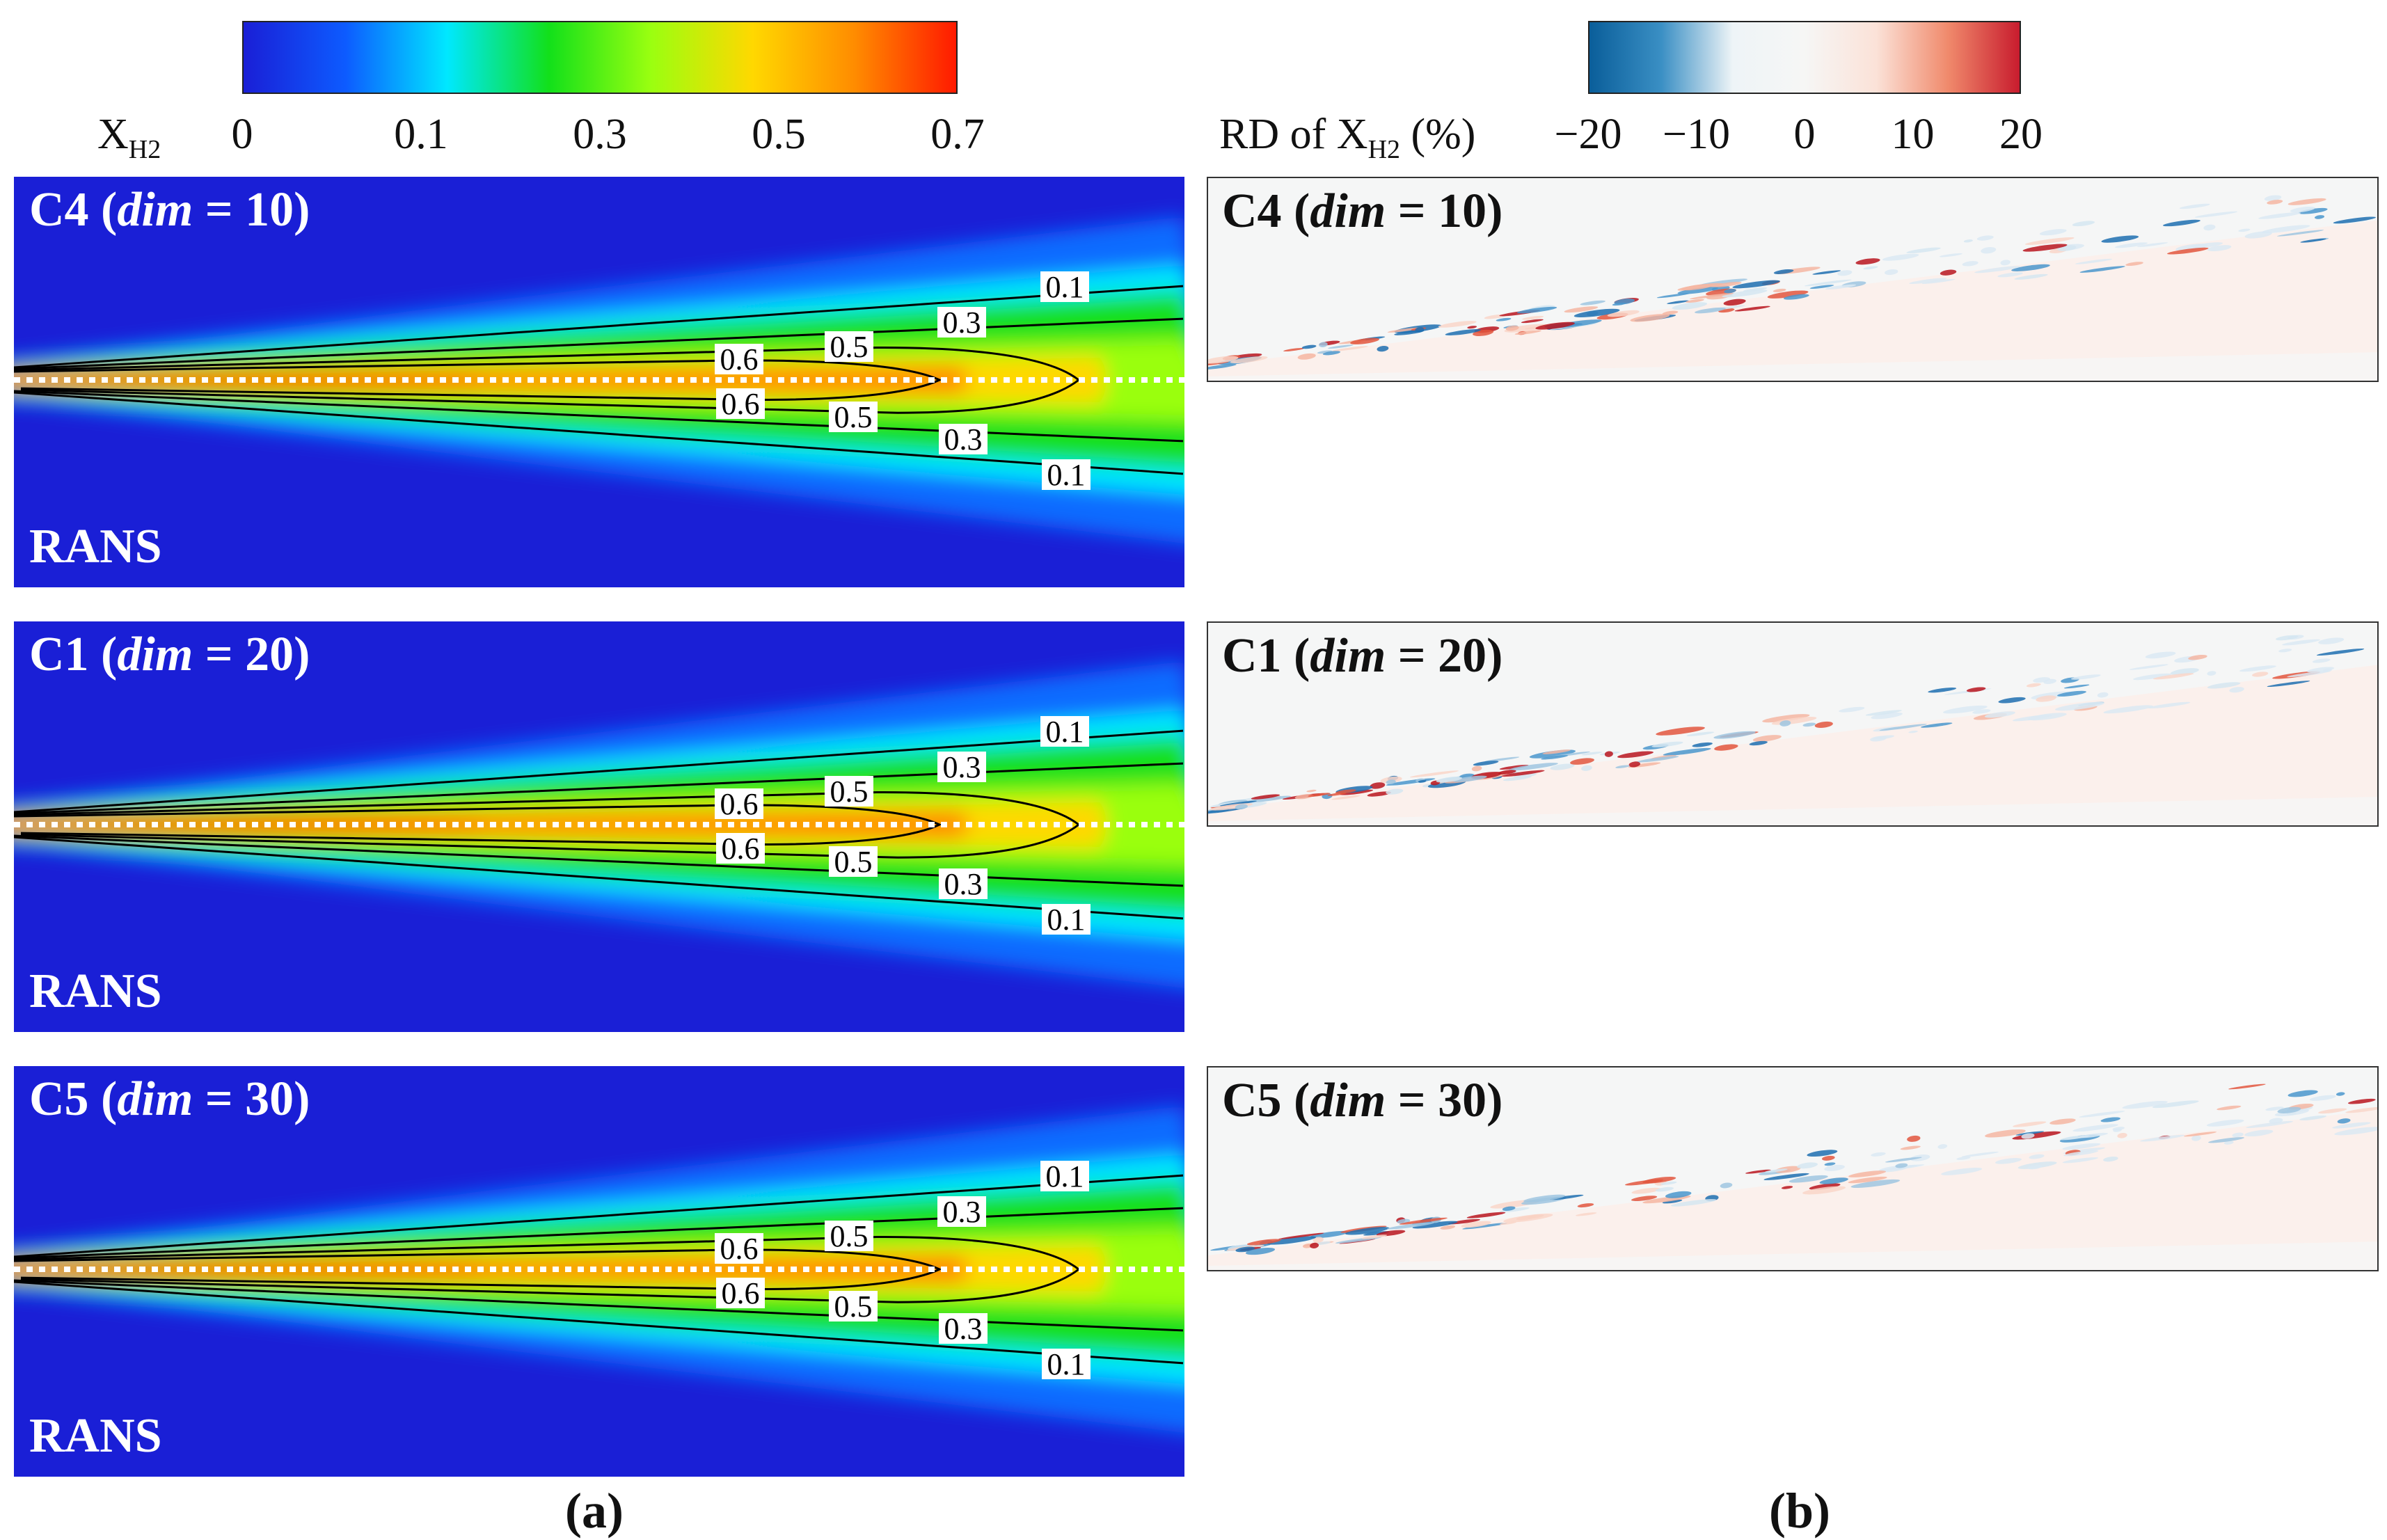 The width and height of the screenshot is (2387, 1540). What do you see at coordinates (599, 344) in the screenshot?
I see `contour-line-upper-0.3` at bounding box center [599, 344].